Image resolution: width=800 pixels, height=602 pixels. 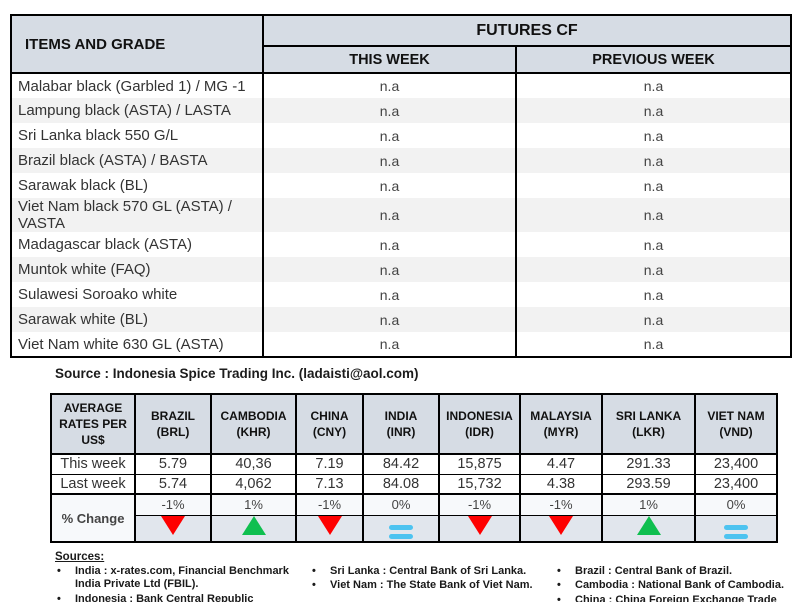 What do you see at coordinates (137, 85) in the screenshot?
I see `item-name: Malabar black (Garbled 1) / MG -1` at bounding box center [137, 85].